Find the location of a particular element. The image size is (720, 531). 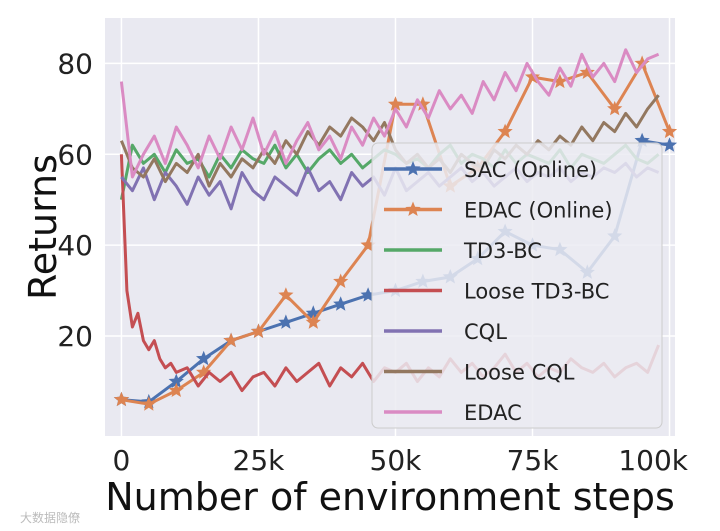

legend-label: EDAC (Online) is located at coordinates (538, 211).